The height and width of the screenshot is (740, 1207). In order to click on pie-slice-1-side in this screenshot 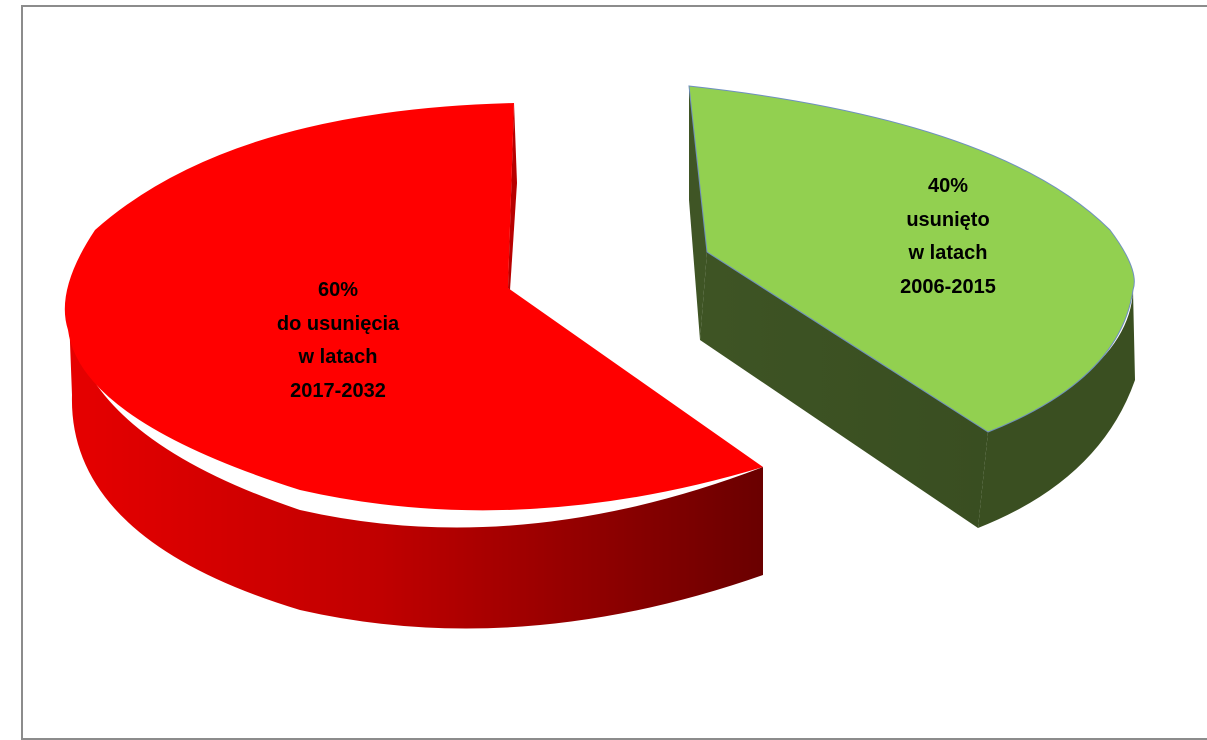, I will do `click(1056, 409)`.